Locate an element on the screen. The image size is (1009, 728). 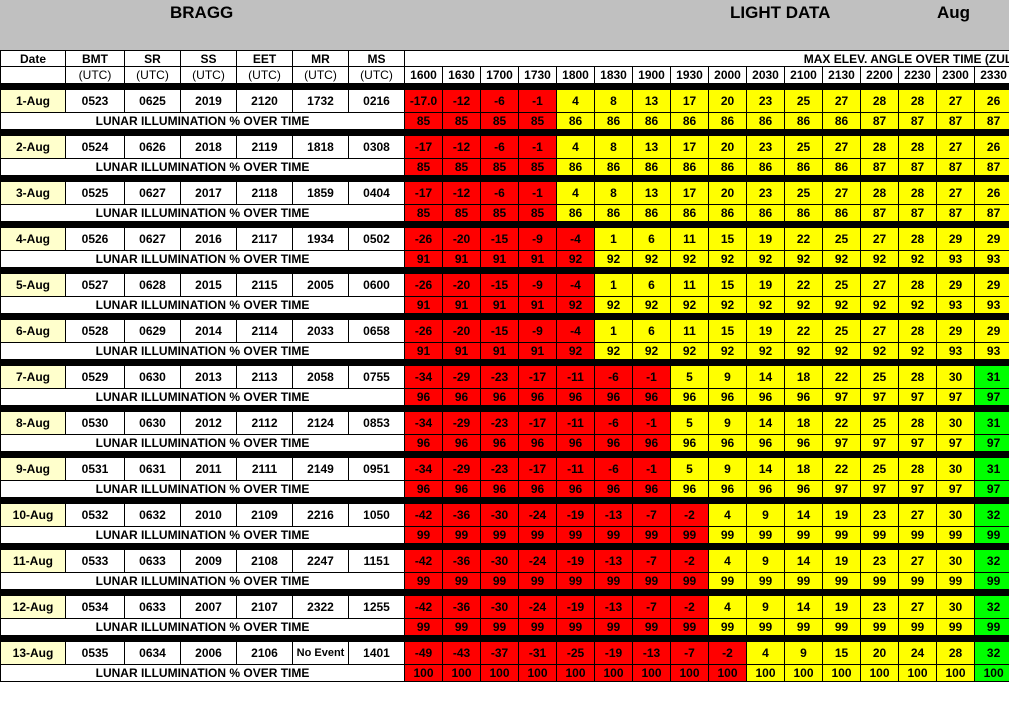
ms-cell: 0216 is located at coordinates (376, 101).